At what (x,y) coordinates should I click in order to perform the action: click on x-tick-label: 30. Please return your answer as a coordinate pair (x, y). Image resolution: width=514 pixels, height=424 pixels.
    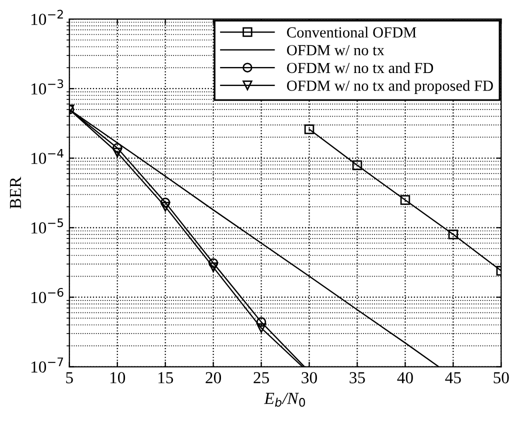
    Looking at the image, I should click on (309, 378).